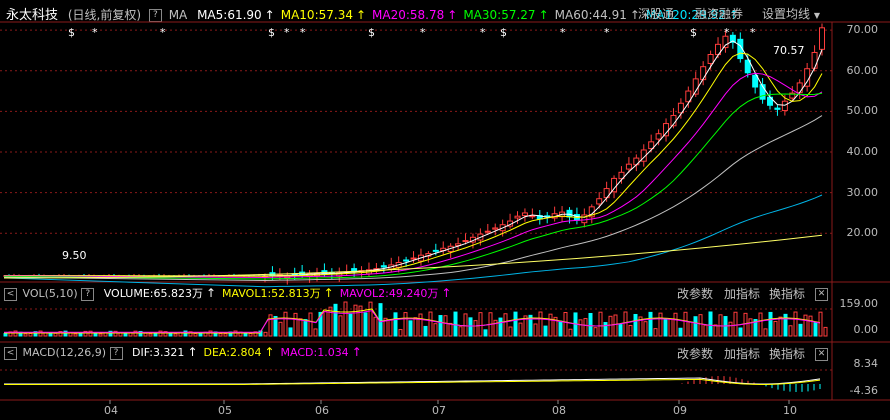 Image resolution: width=890 pixels, height=420 pixels. I want to click on ma-label: MA, so click(178, 15).